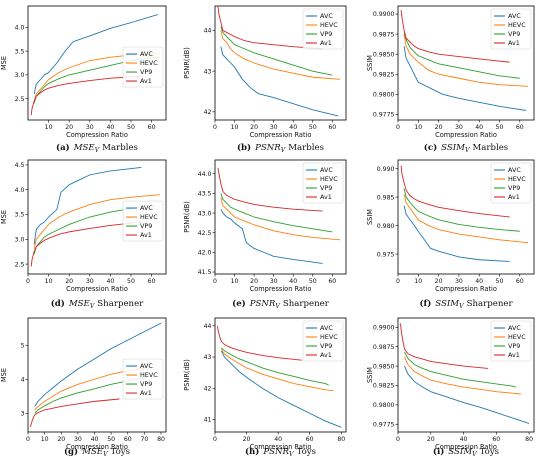  What do you see at coordinates (386, 197) in the screenshot?
I see `y-tick-label: 0.985` at bounding box center [386, 197].